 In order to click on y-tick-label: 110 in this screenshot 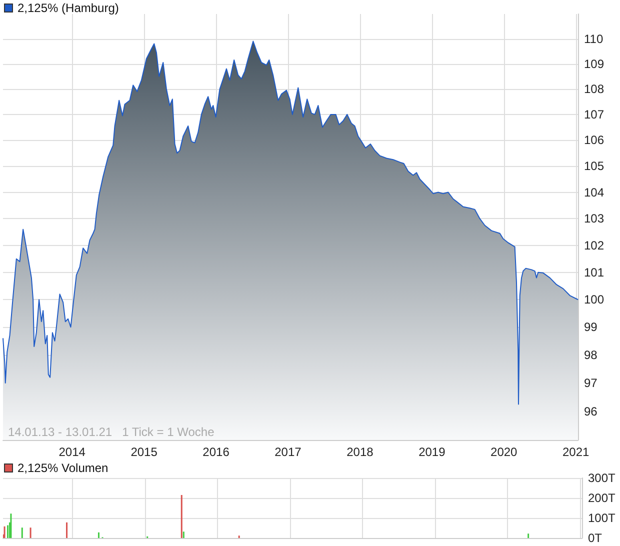, I will do `click(594, 39)`.